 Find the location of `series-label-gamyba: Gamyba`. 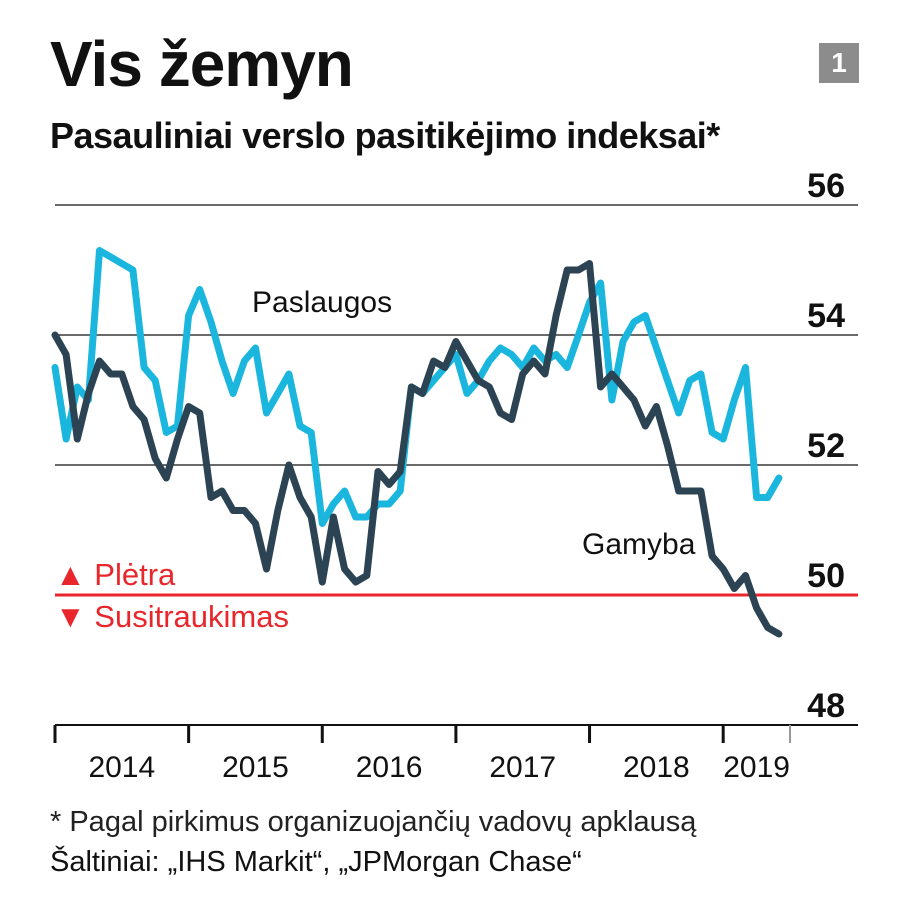

series-label-gamyba: Gamyba is located at coordinates (639, 544).